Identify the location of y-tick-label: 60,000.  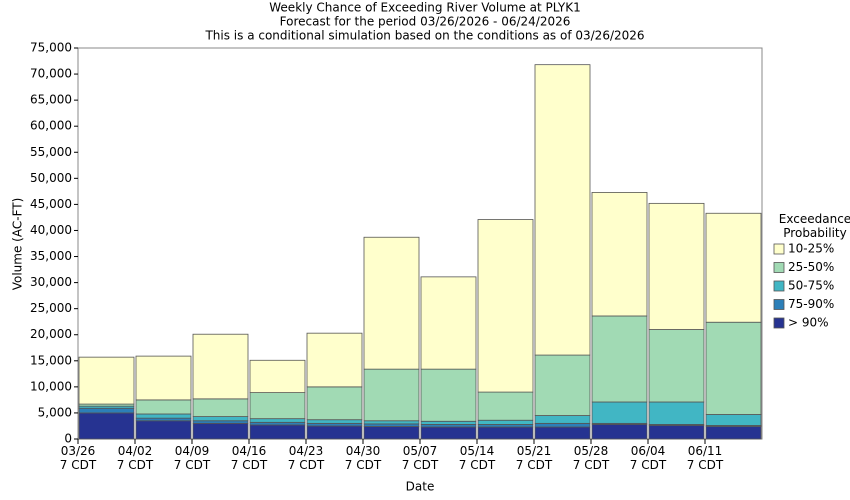
(51, 126).